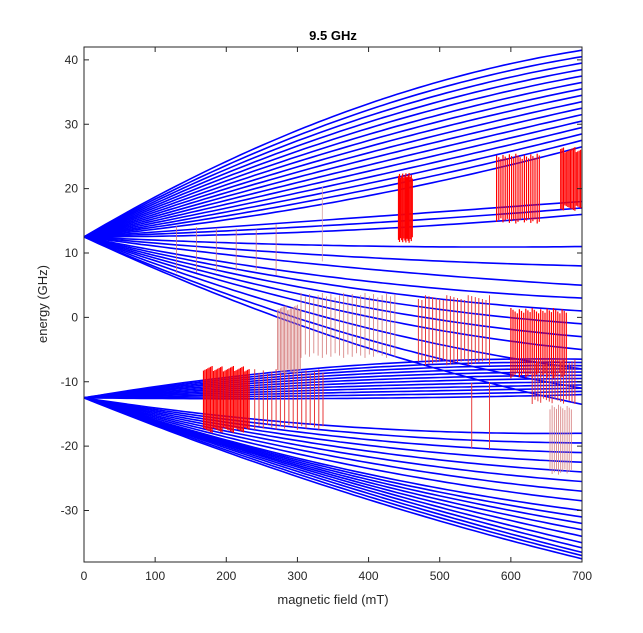  What do you see at coordinates (297, 576) in the screenshot?
I see `x-tick-label: 300` at bounding box center [297, 576].